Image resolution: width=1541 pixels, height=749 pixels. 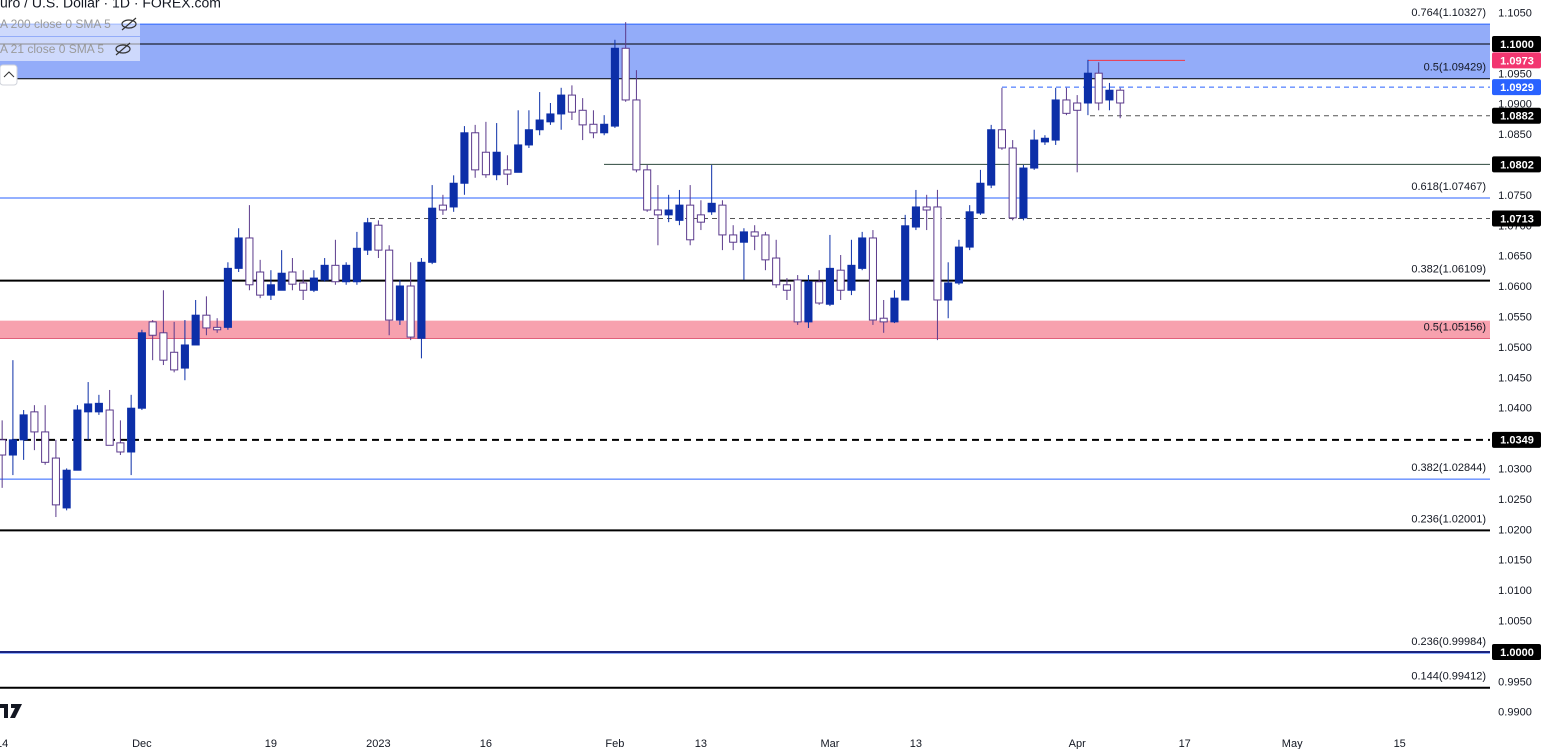 I want to click on x-tick-label: 17, so click(x=1185, y=743).